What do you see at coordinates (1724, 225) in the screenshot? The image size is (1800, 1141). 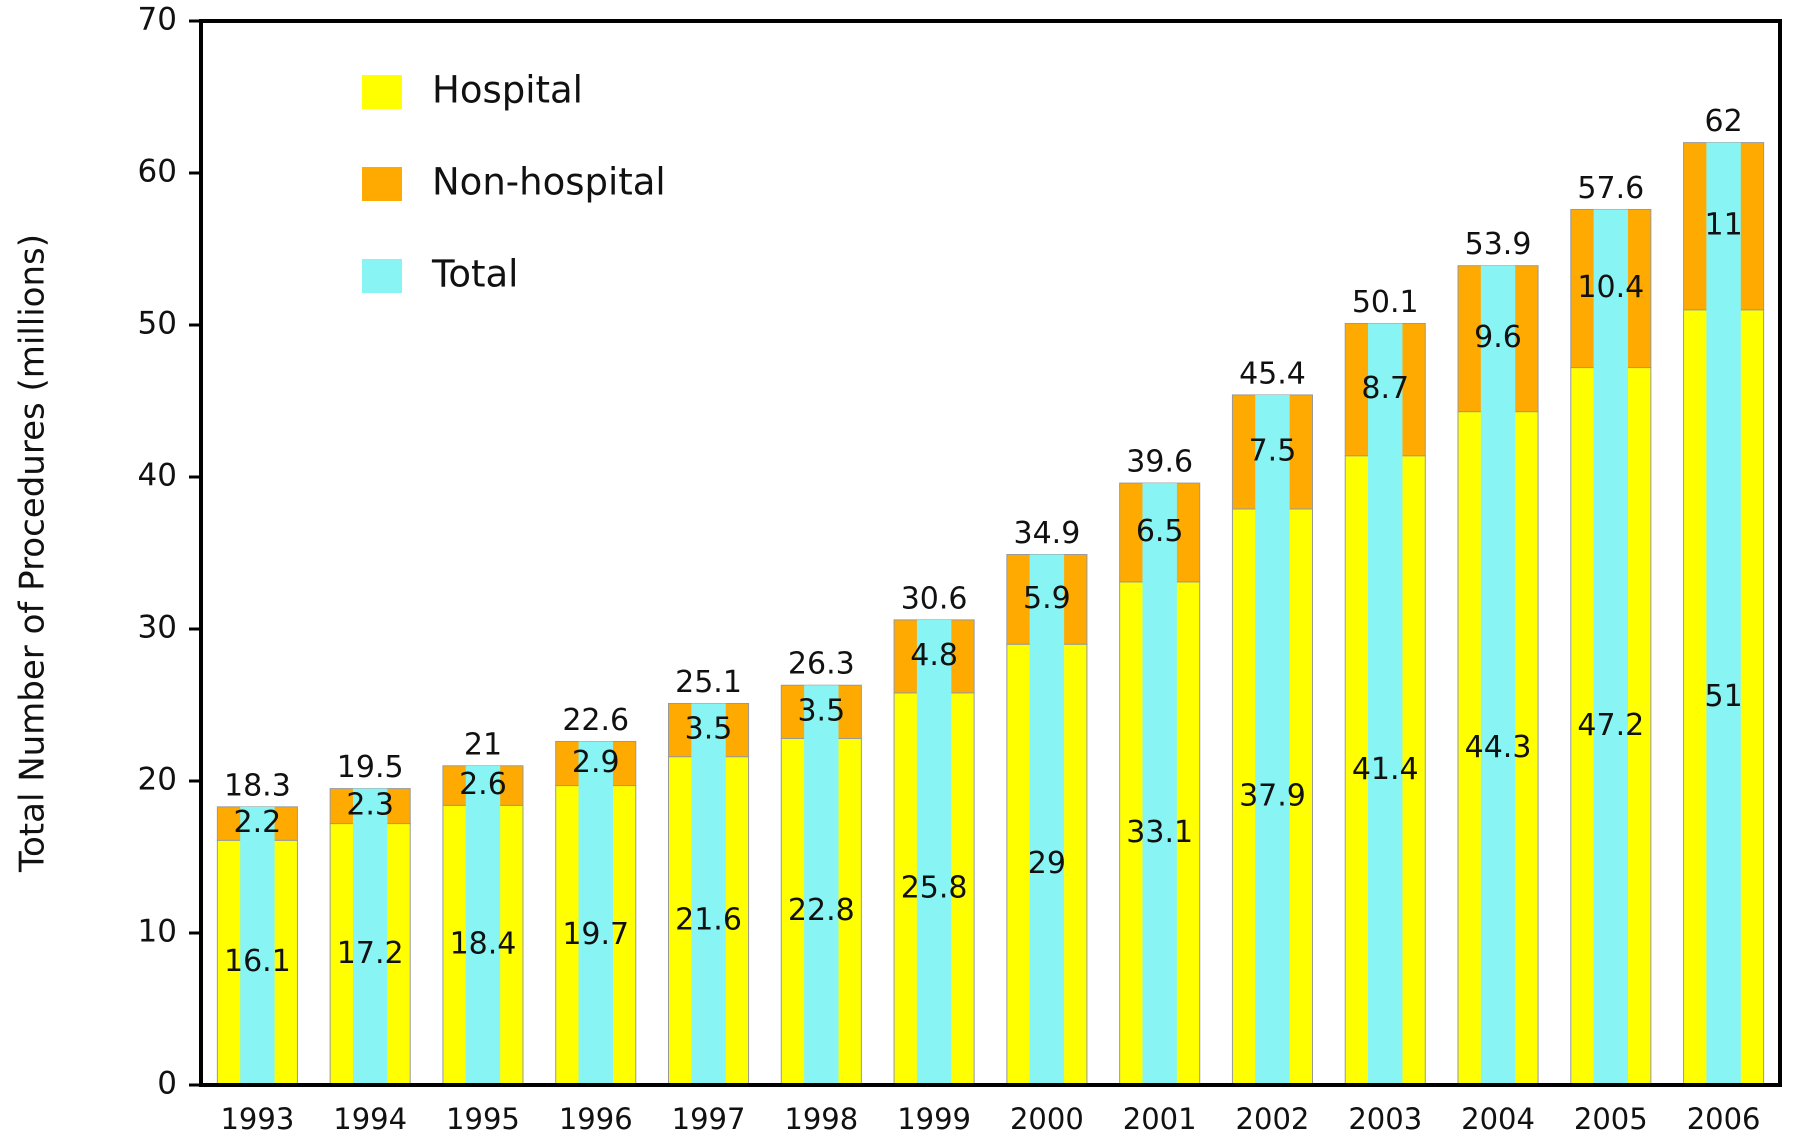 I see `value-label: 11` at bounding box center [1724, 225].